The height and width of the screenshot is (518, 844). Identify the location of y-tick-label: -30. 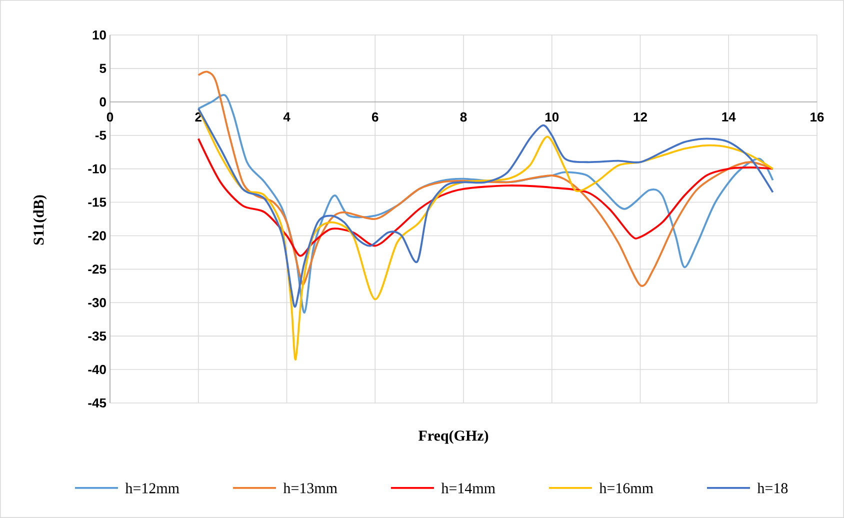
(97, 303).